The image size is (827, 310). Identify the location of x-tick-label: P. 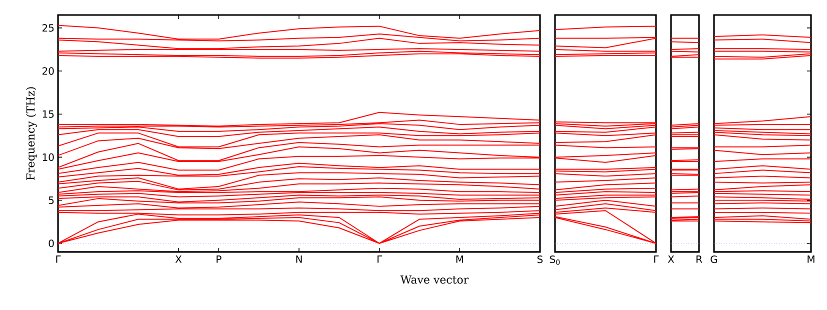
(219, 259).